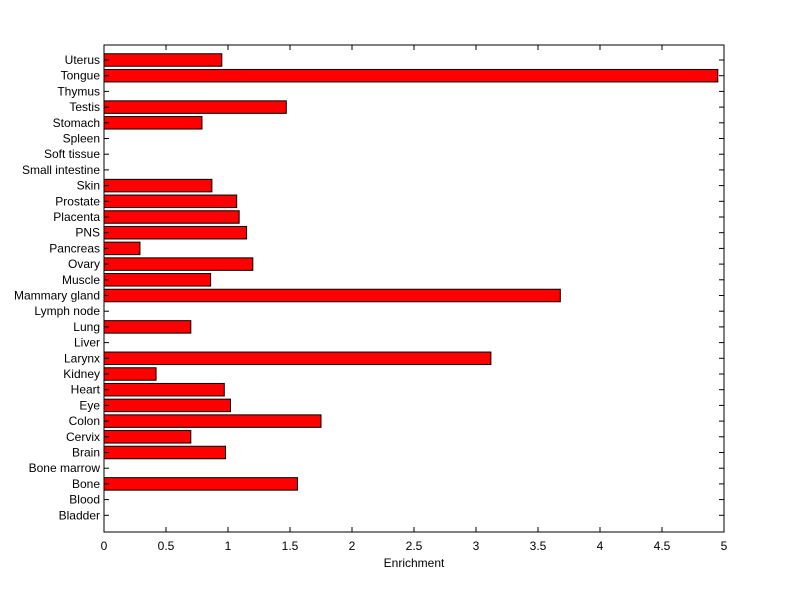 The image size is (800, 599). I want to click on x-tick-label: 1, so click(228, 546).